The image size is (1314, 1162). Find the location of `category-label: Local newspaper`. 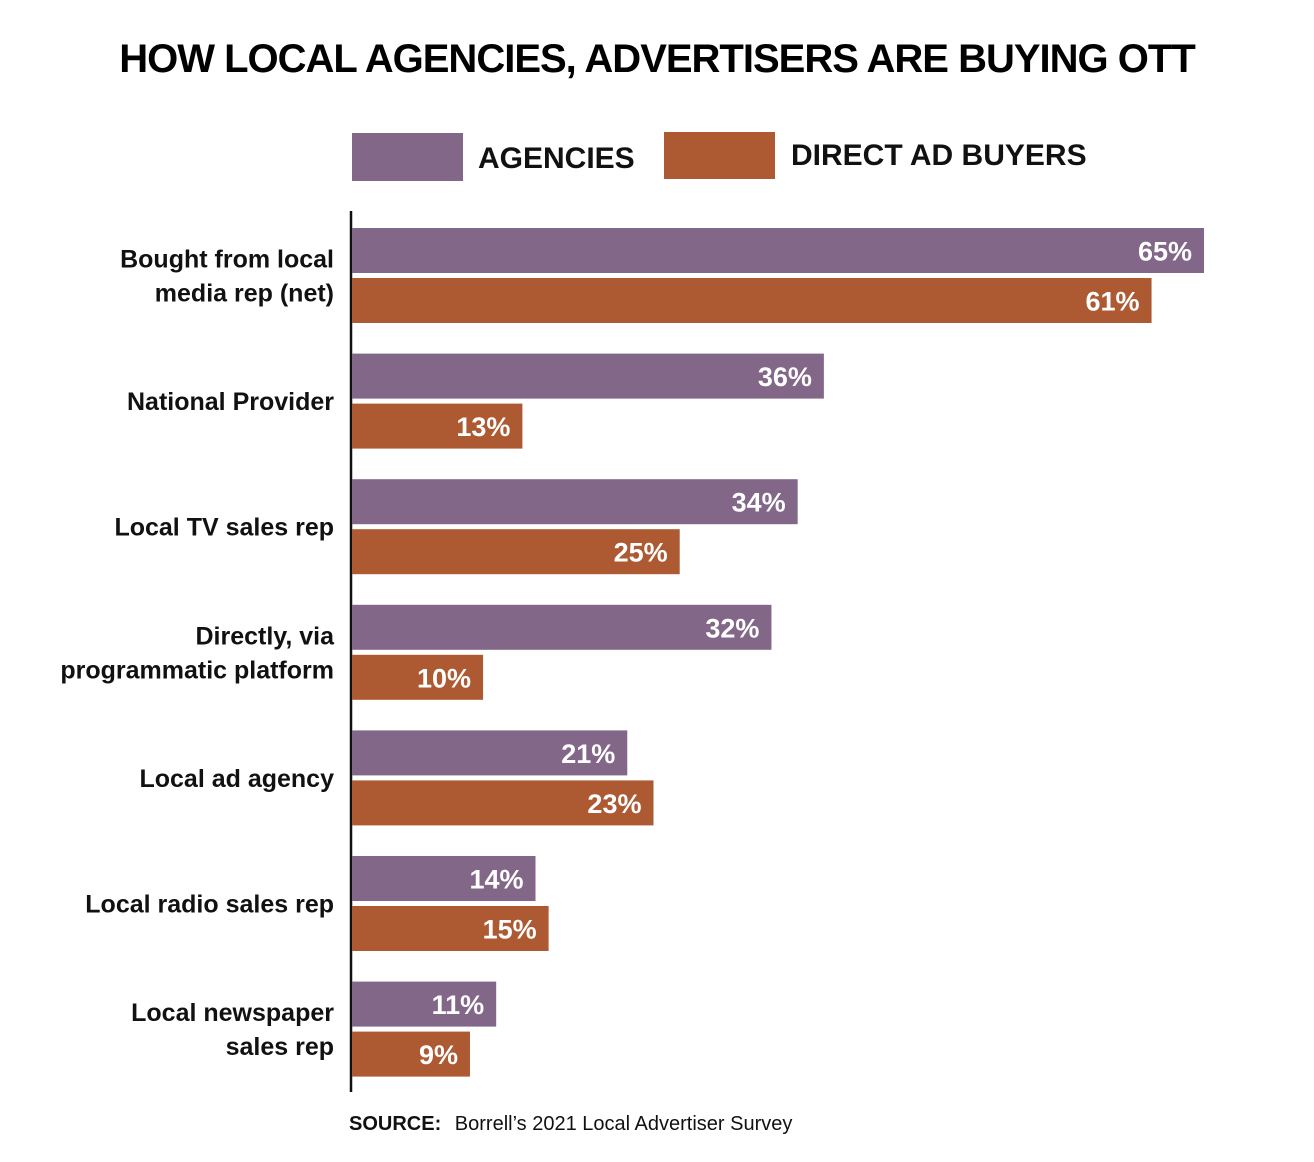

category-label: Local newspaper is located at coordinates (232, 1013).